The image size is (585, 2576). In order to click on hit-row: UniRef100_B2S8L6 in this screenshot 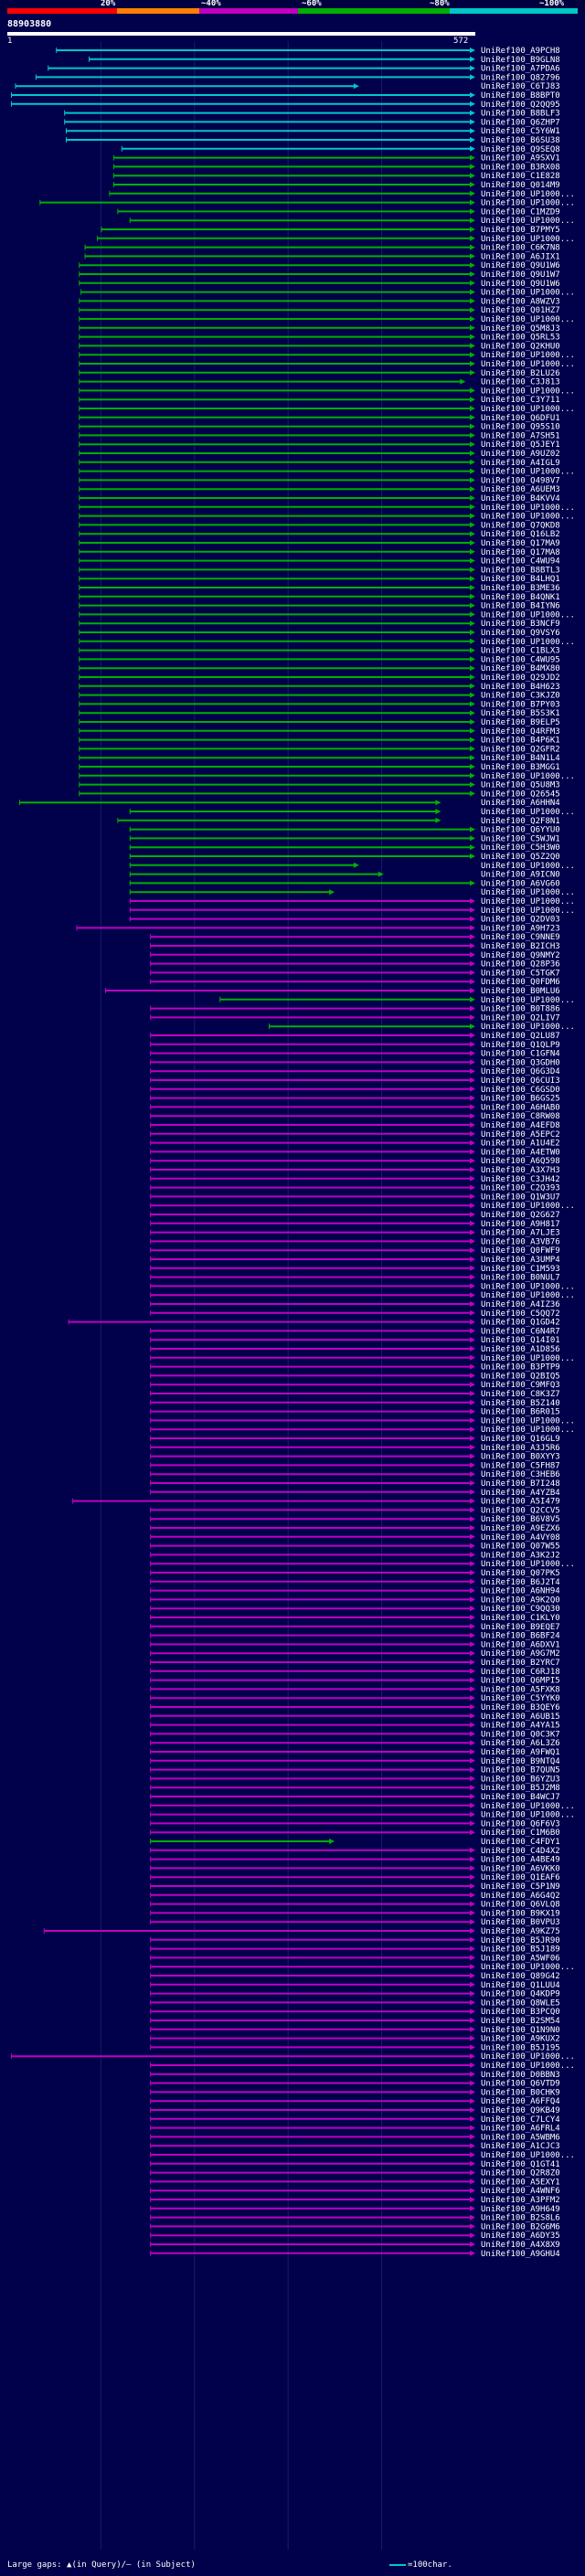, I will do `click(355, 2218)`.